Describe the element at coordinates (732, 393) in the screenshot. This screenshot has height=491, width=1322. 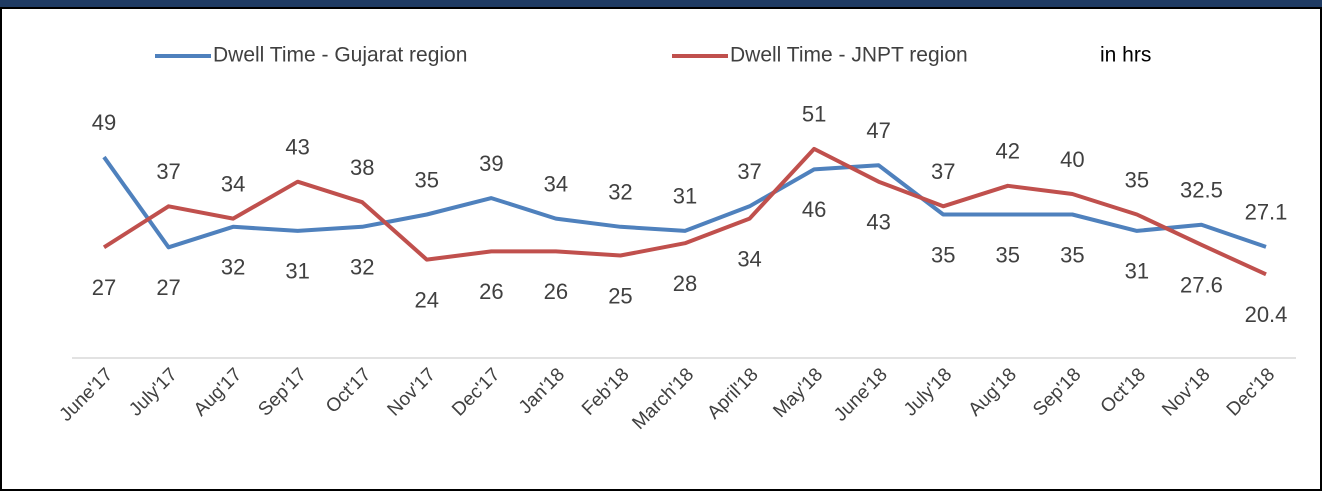
I see `x-tick-label: April'18` at that location.